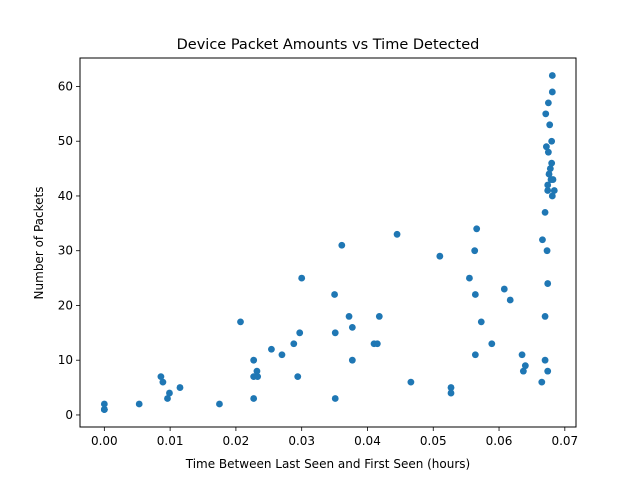 Image resolution: width=640 pixels, height=480 pixels. I want to click on x-tick-label-5: 0.05, so click(433, 441).